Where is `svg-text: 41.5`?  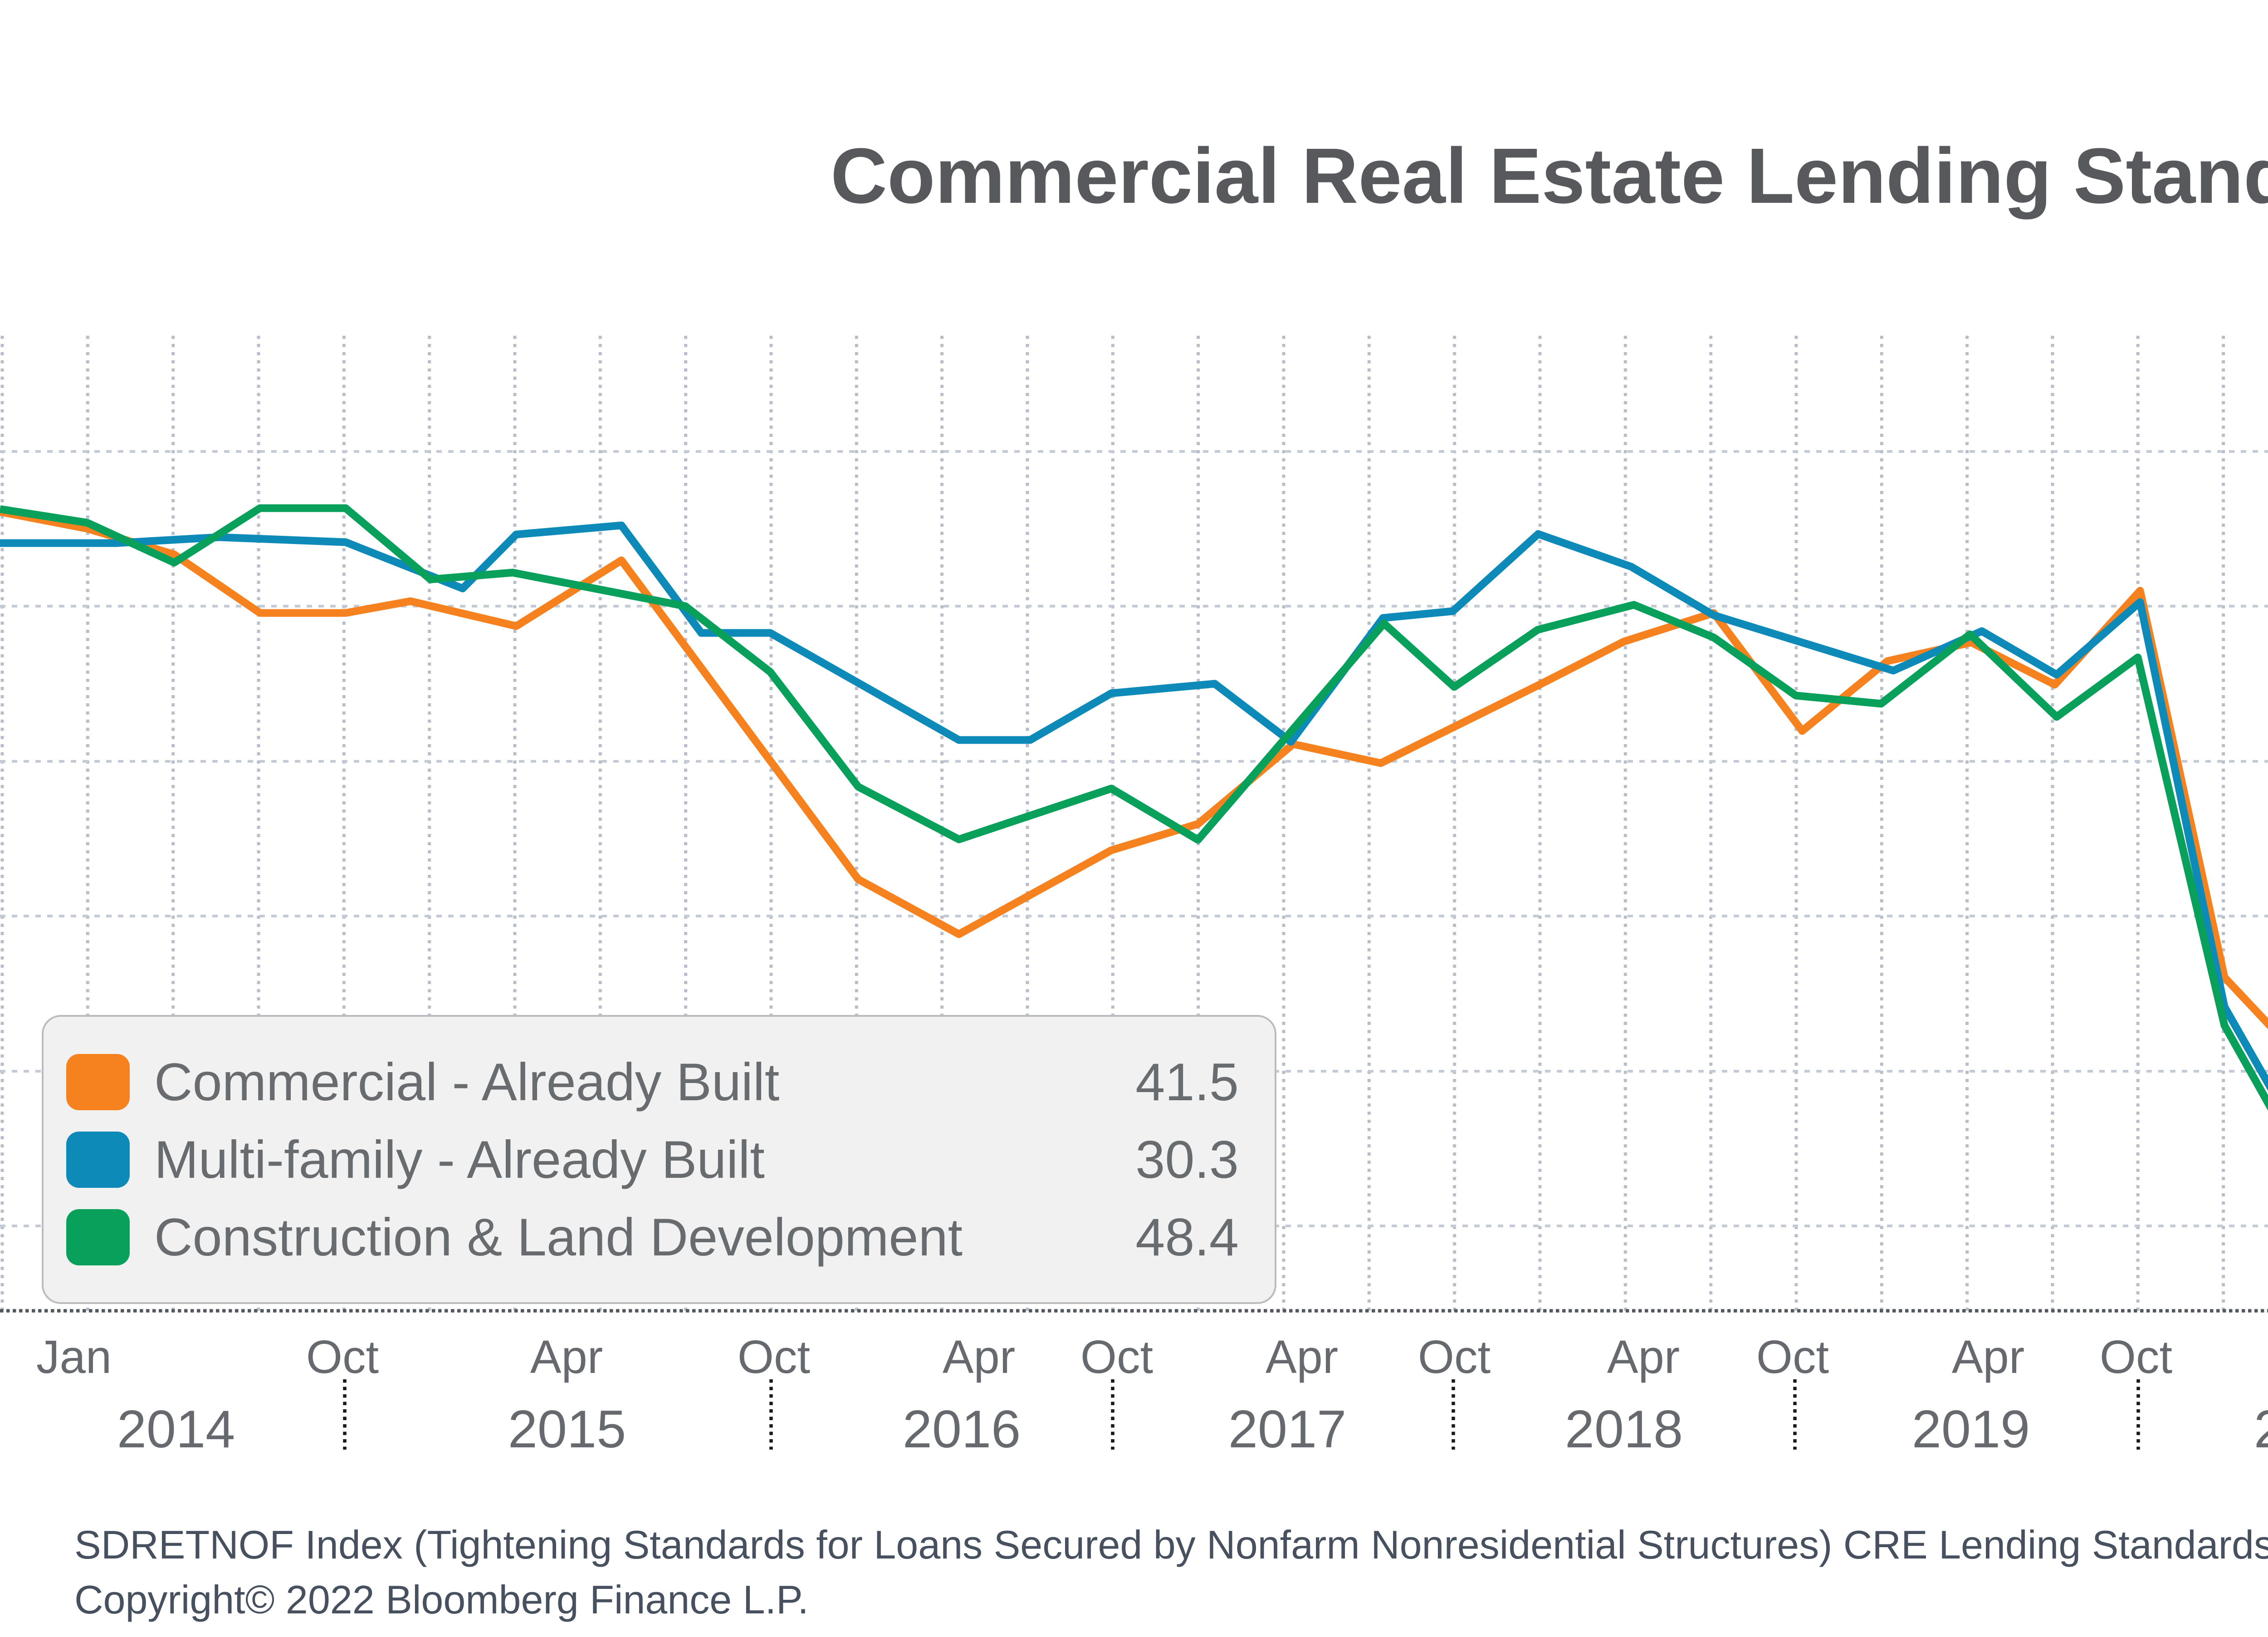 svg-text: 41.5 is located at coordinates (1187, 1082).